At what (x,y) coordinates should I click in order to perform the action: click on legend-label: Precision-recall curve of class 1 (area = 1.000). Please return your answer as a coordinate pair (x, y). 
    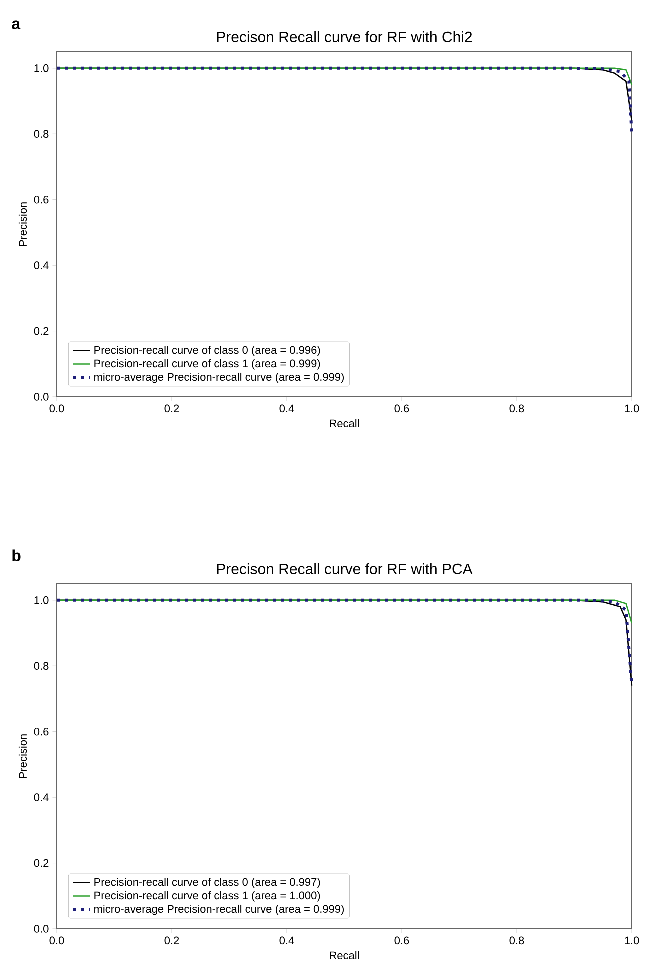
    Looking at the image, I should click on (207, 897).